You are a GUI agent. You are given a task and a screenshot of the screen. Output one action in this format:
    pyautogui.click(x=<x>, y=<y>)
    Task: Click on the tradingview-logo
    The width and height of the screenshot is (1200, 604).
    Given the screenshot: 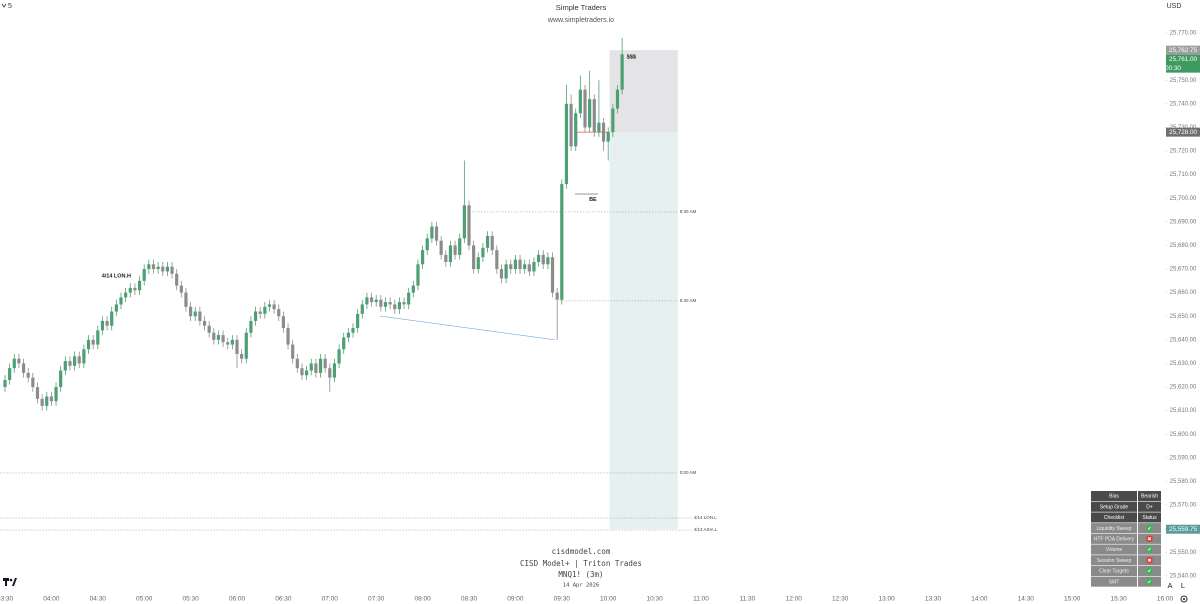 What is the action you would take?
    pyautogui.click(x=10, y=582)
    